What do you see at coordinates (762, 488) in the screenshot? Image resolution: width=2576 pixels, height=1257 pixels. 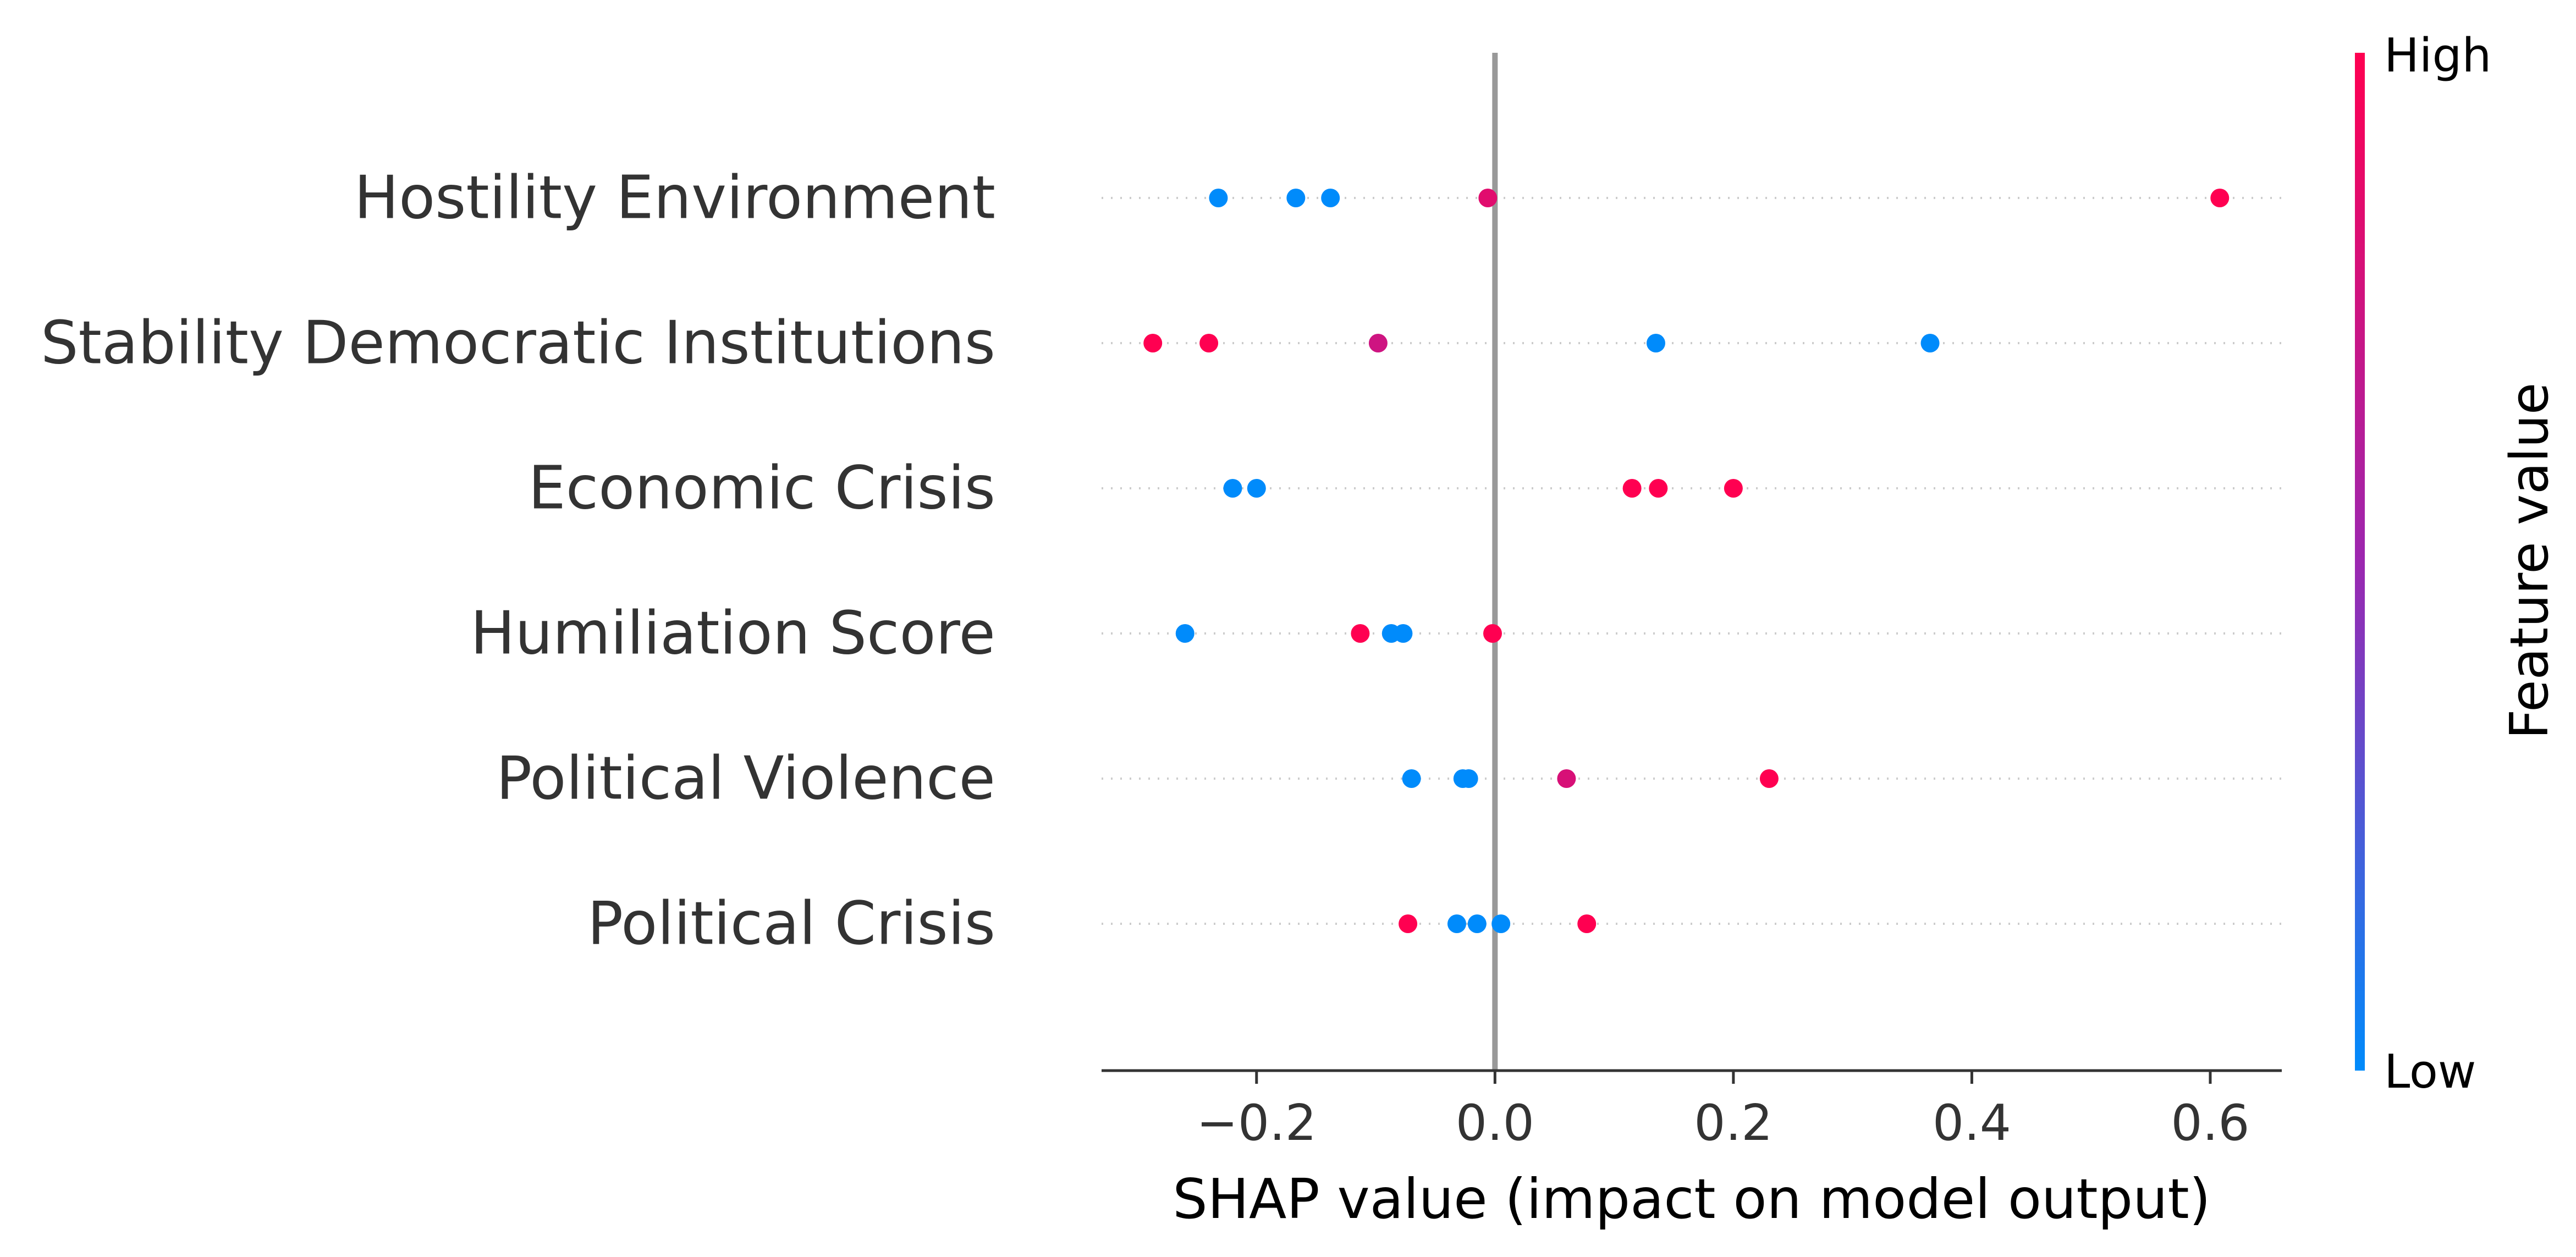 I see `feature-label: Economic Crisis` at bounding box center [762, 488].